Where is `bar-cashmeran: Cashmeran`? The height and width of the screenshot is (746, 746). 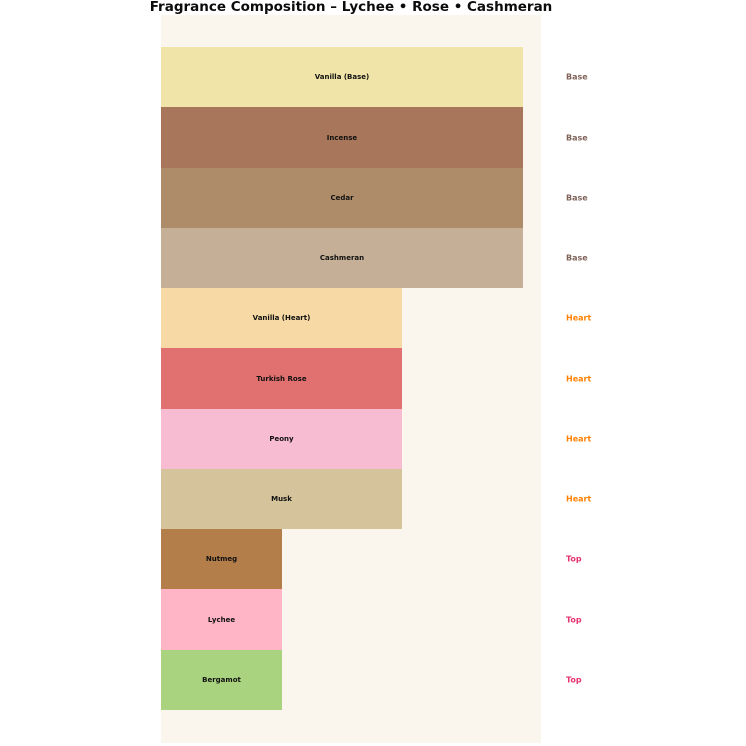
bar-cashmeran: Cashmeran is located at coordinates (342, 258).